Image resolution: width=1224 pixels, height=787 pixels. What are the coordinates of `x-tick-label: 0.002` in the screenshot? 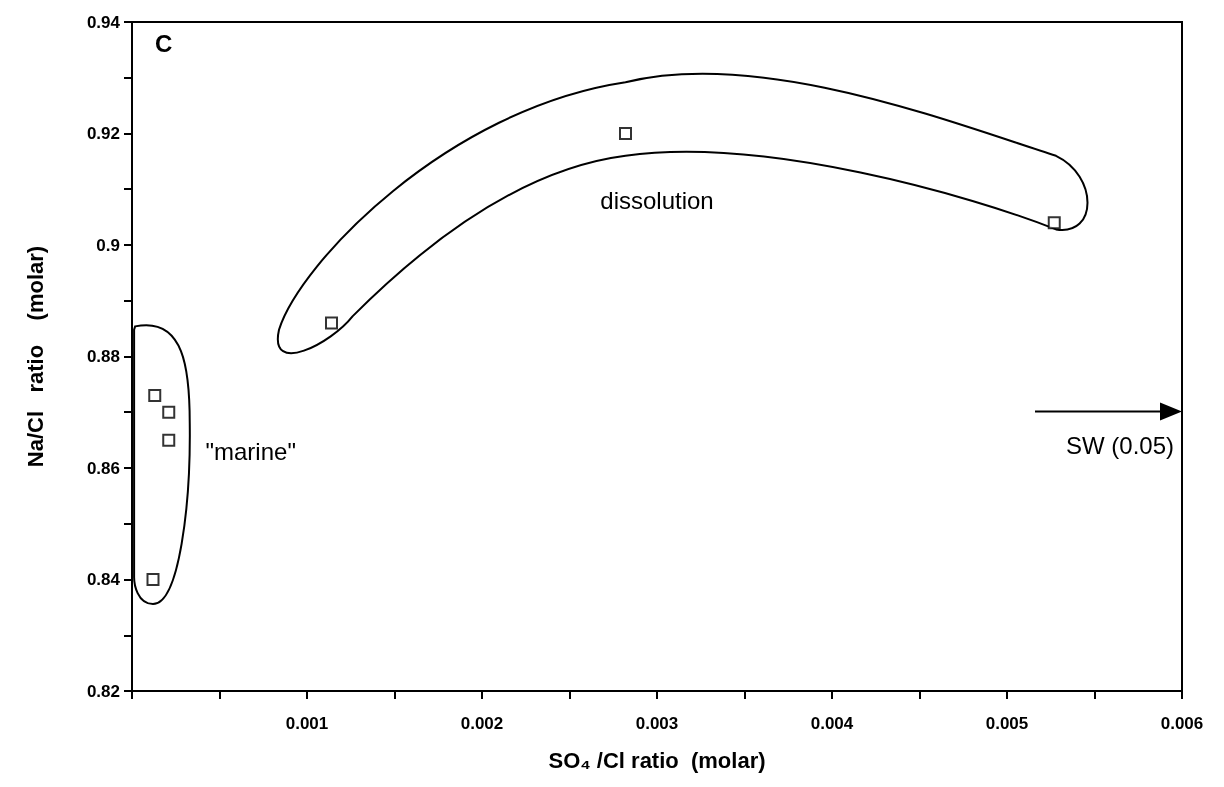 It's located at (482, 723).